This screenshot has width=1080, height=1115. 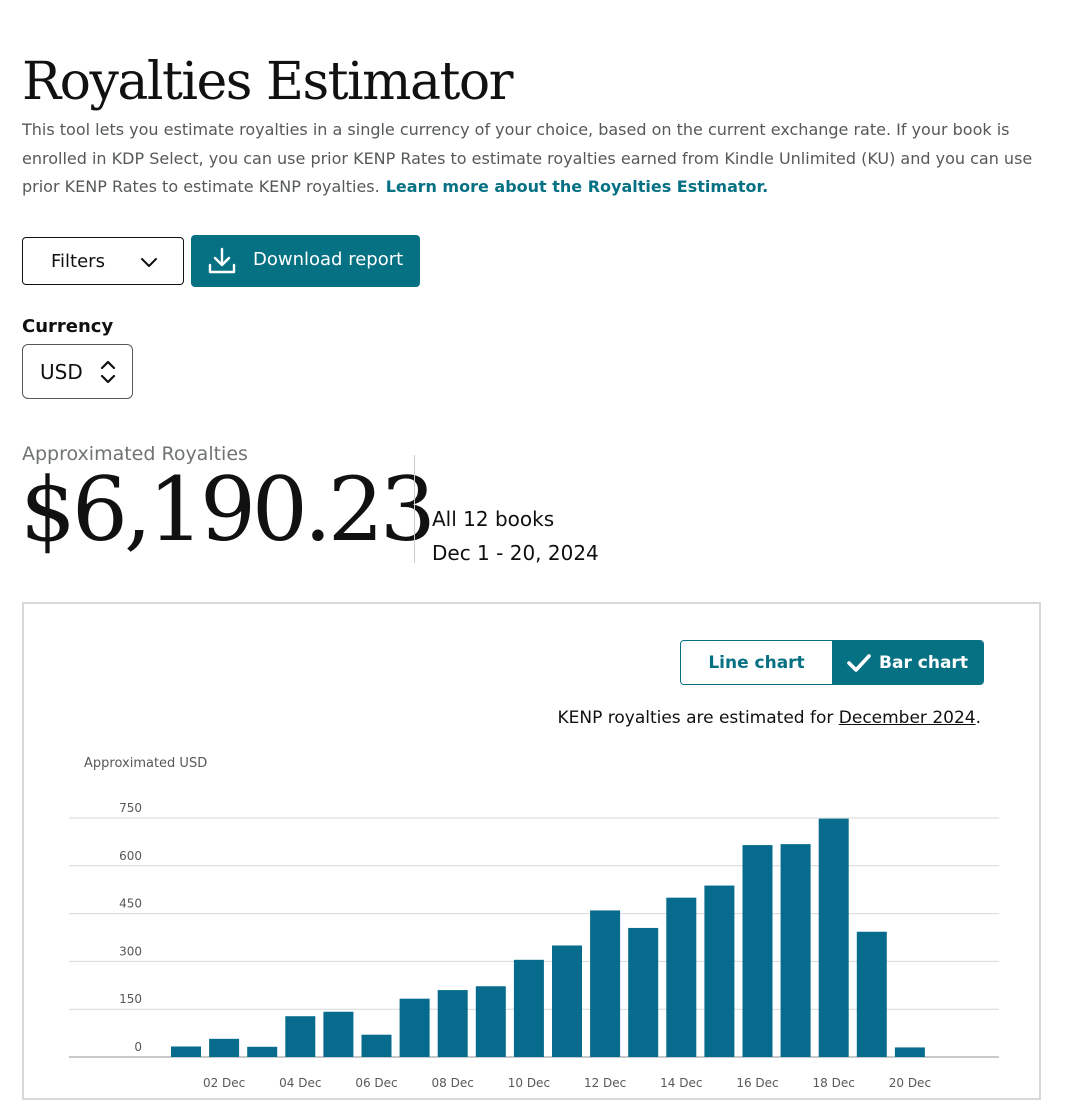 What do you see at coordinates (138, 1047) in the screenshot?
I see `y-tick-label: 0` at bounding box center [138, 1047].